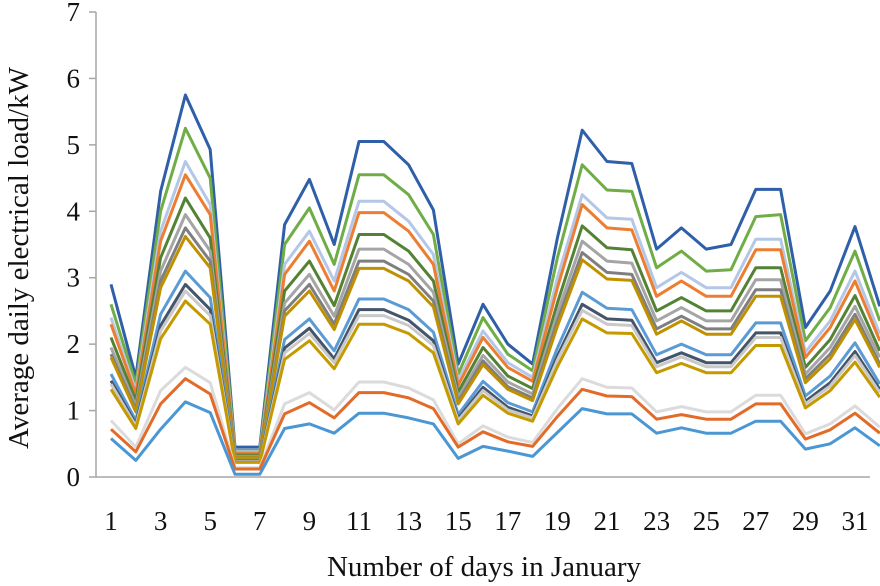  I want to click on y-axis-ticks: 0 1 2 3 4 5 6 7, so click(81, 246).